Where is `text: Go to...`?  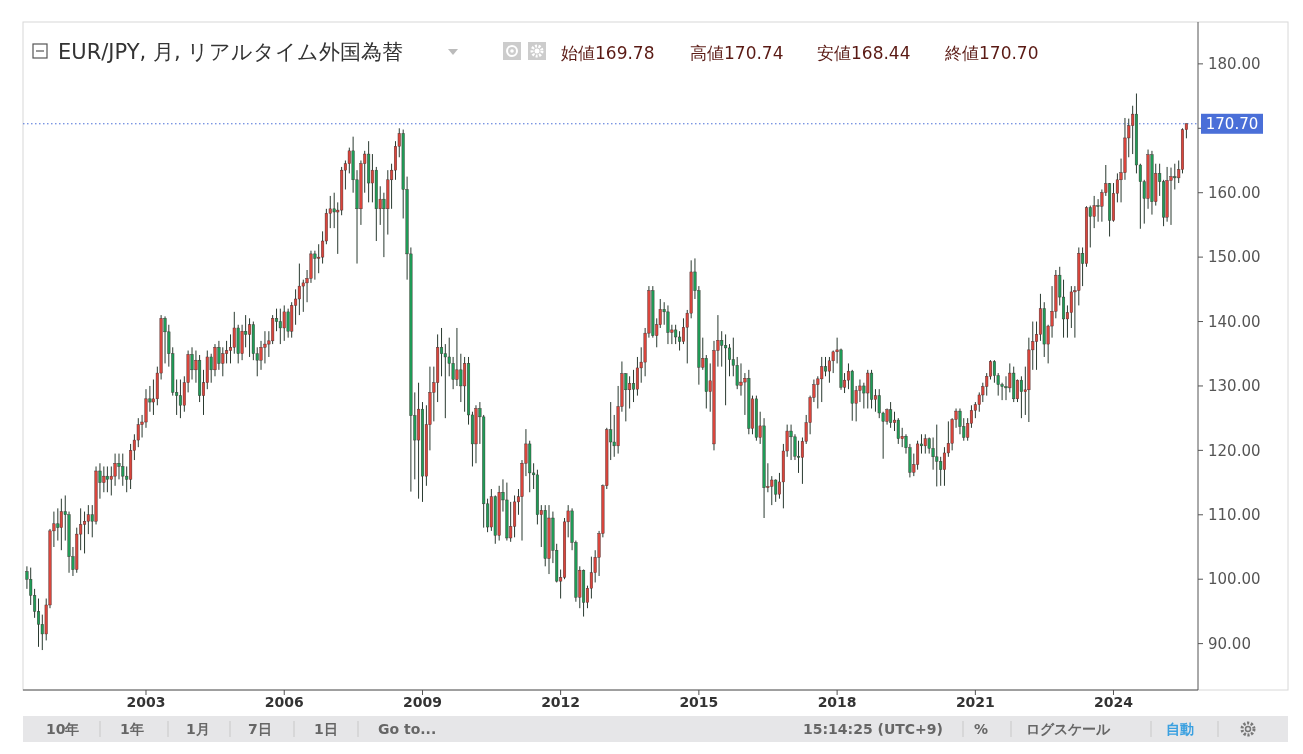
text: Go to... is located at coordinates (407, 729).